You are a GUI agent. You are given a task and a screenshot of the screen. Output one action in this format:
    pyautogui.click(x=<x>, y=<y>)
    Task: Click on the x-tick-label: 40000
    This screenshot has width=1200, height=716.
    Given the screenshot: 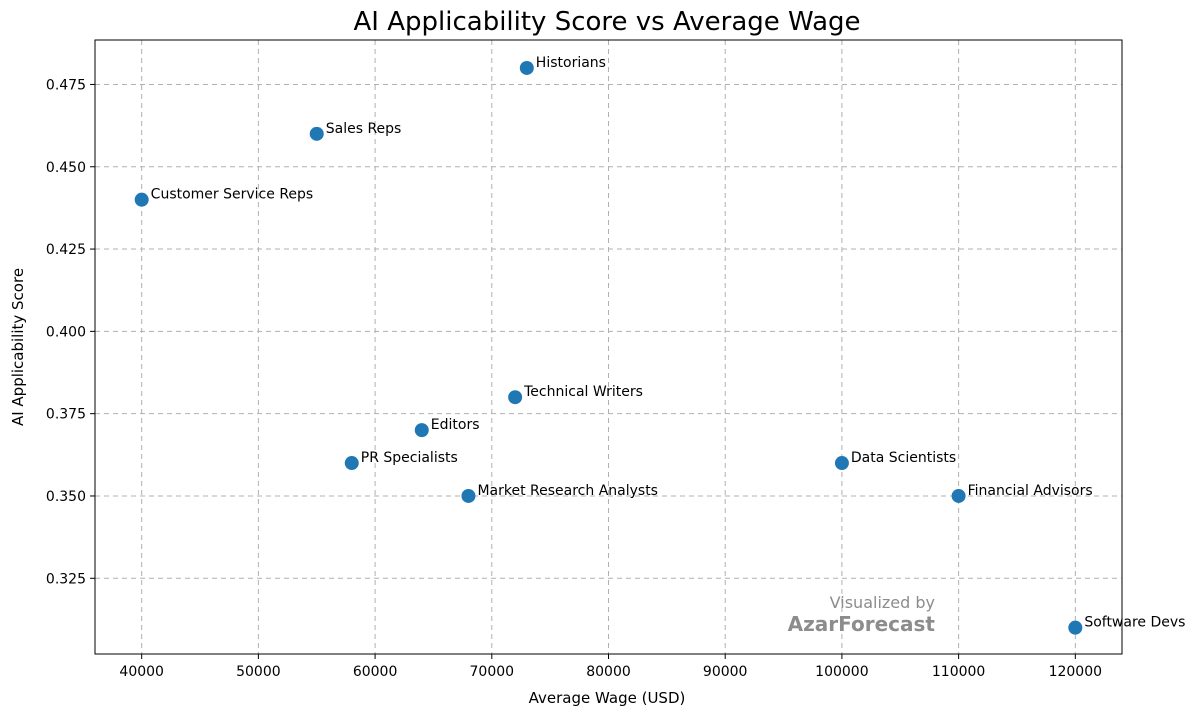 What is the action you would take?
    pyautogui.click(x=141, y=672)
    